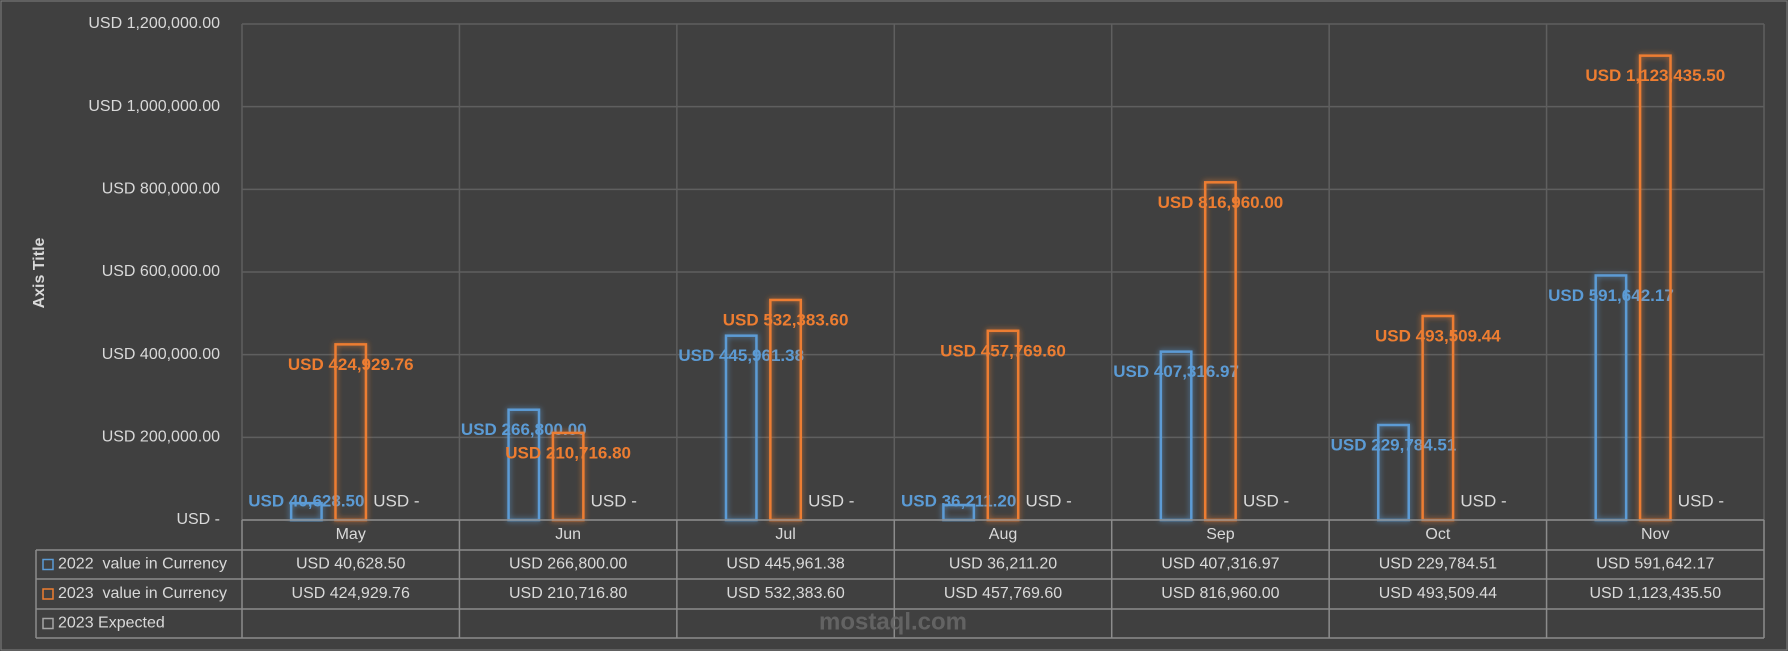 The height and width of the screenshot is (651, 1788). I want to click on data-label: USD 210,716.80, so click(568, 452).